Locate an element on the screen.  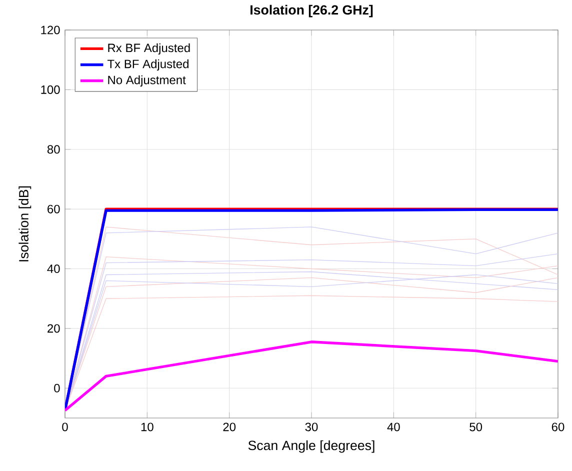
y-tick-label: 40 is located at coordinates (53, 269).